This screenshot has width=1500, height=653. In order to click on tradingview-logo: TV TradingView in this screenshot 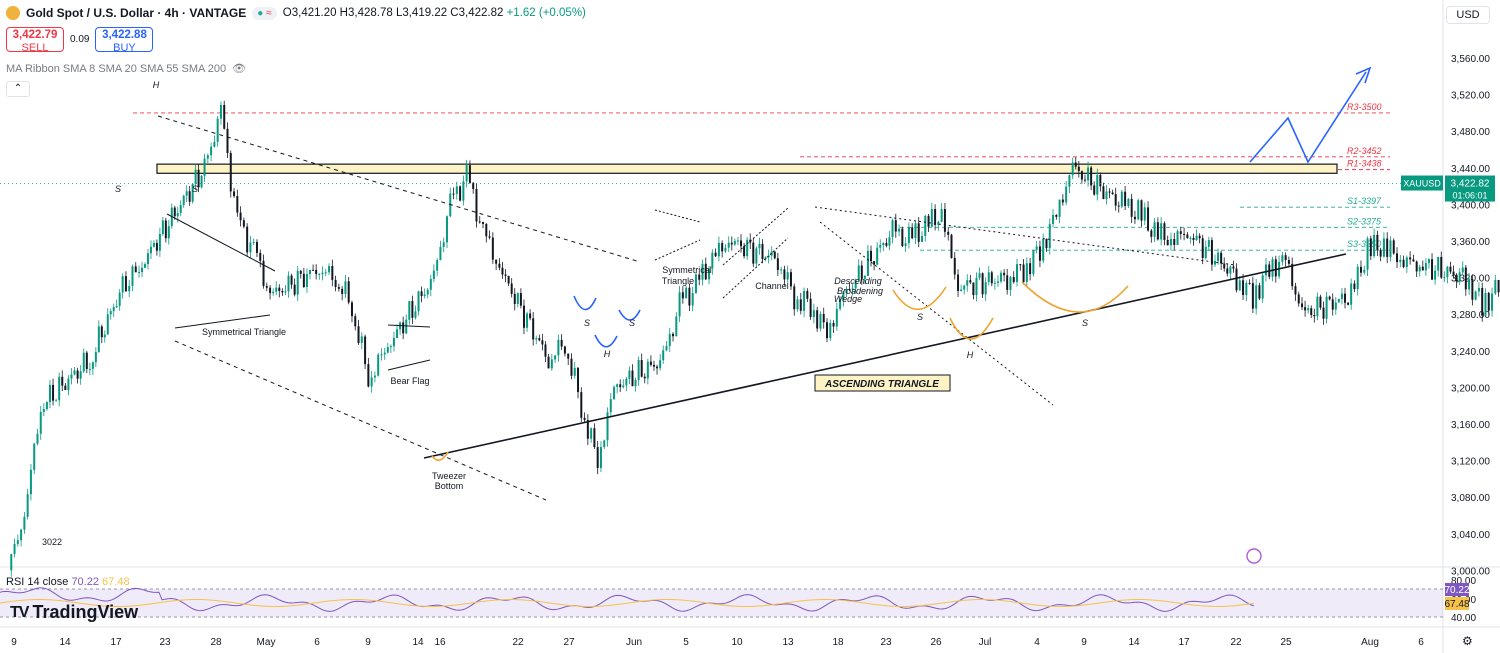, I will do `click(74, 612)`.